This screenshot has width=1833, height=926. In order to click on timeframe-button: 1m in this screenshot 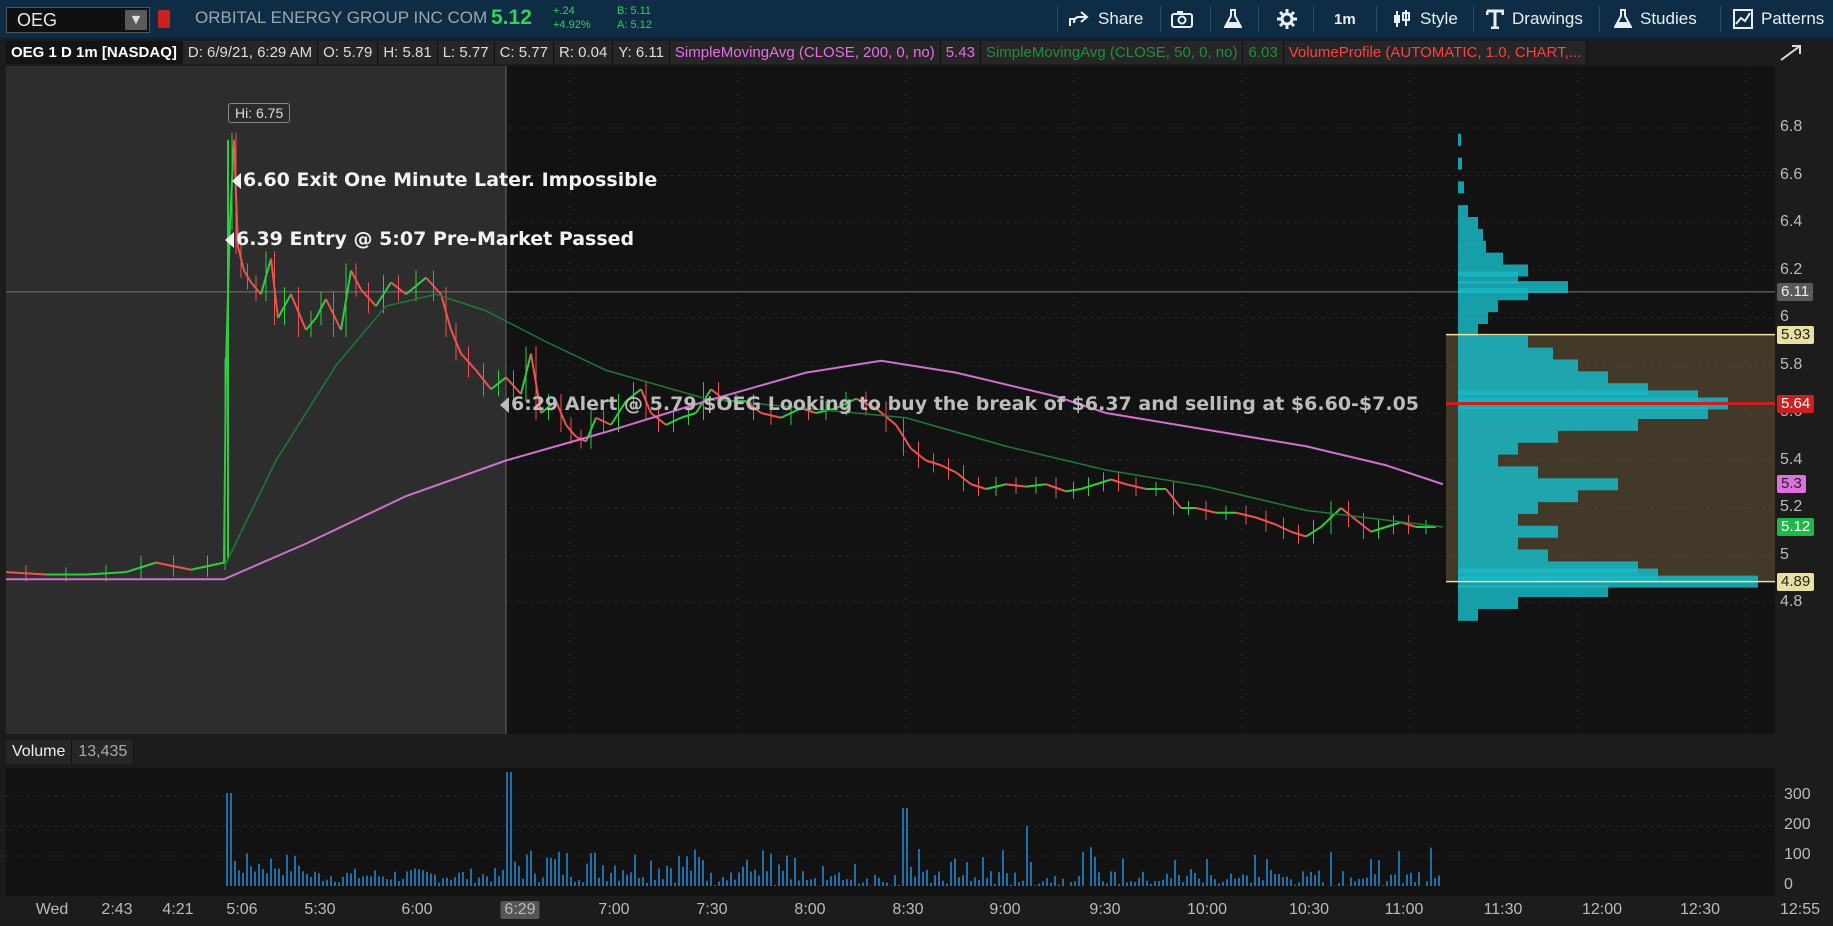, I will do `click(1345, 19)`.